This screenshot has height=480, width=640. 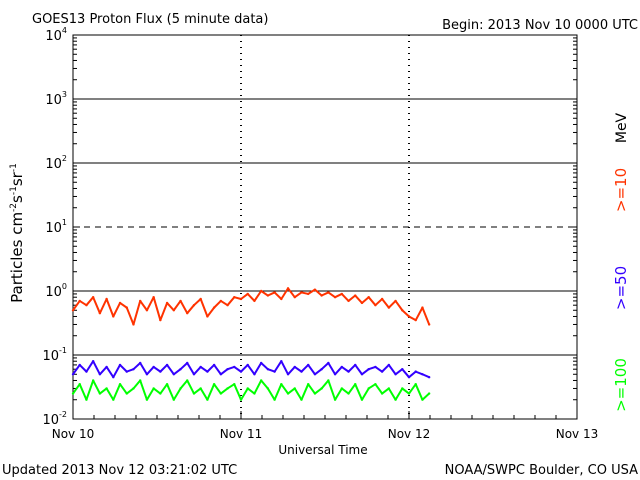 I want to click on y-tick-label-6: 10⁴, so click(x=56, y=35).